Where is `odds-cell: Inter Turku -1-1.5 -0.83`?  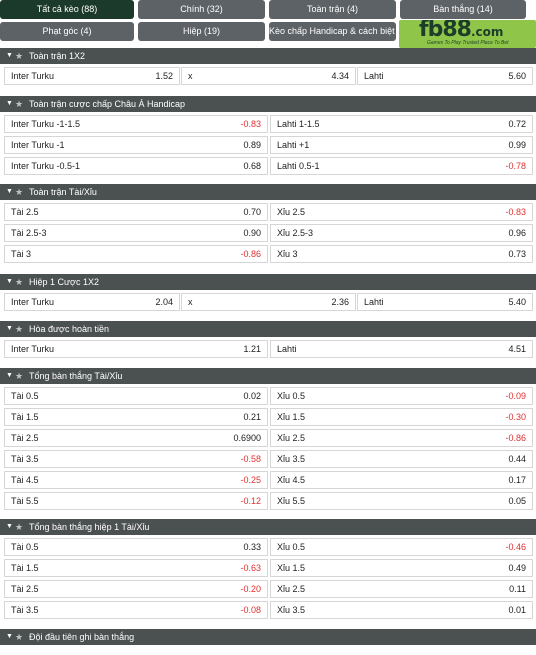 odds-cell: Inter Turku -1-1.5 -0.83 is located at coordinates (136, 124).